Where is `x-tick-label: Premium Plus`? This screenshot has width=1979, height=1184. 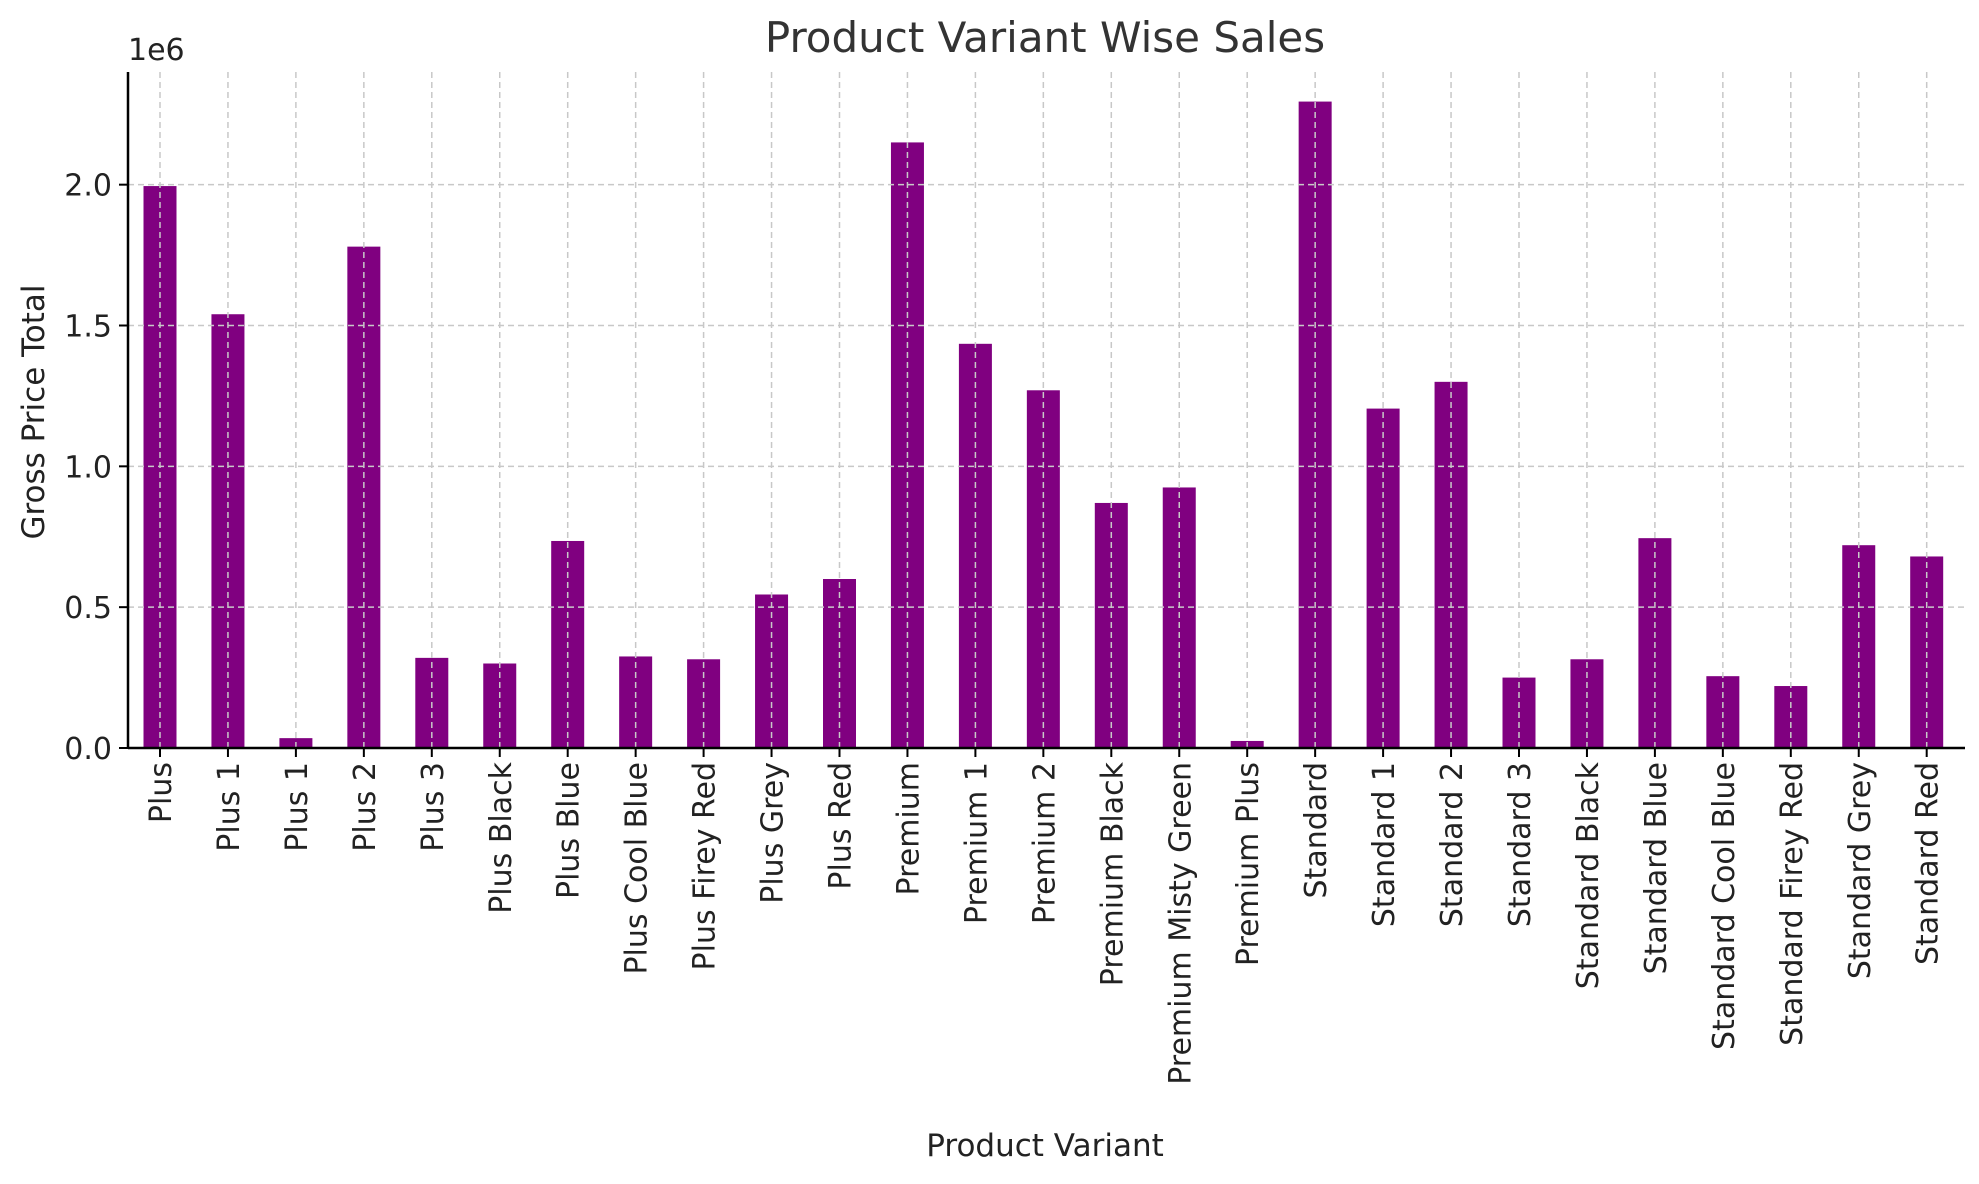
x-tick-label: Premium Plus is located at coordinates (1248, 864).